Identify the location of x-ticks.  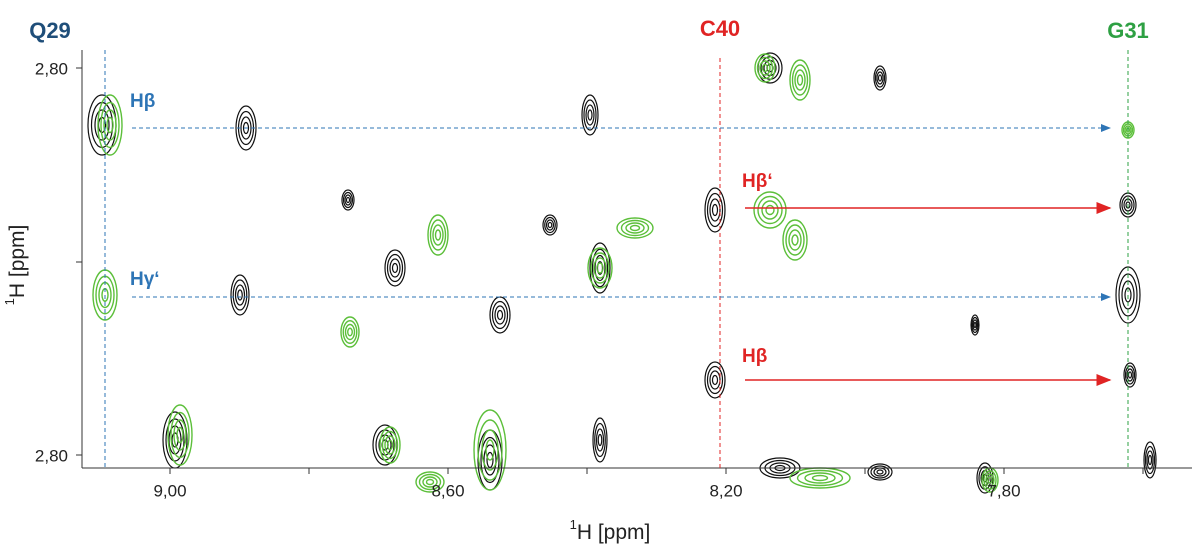
(656, 471).